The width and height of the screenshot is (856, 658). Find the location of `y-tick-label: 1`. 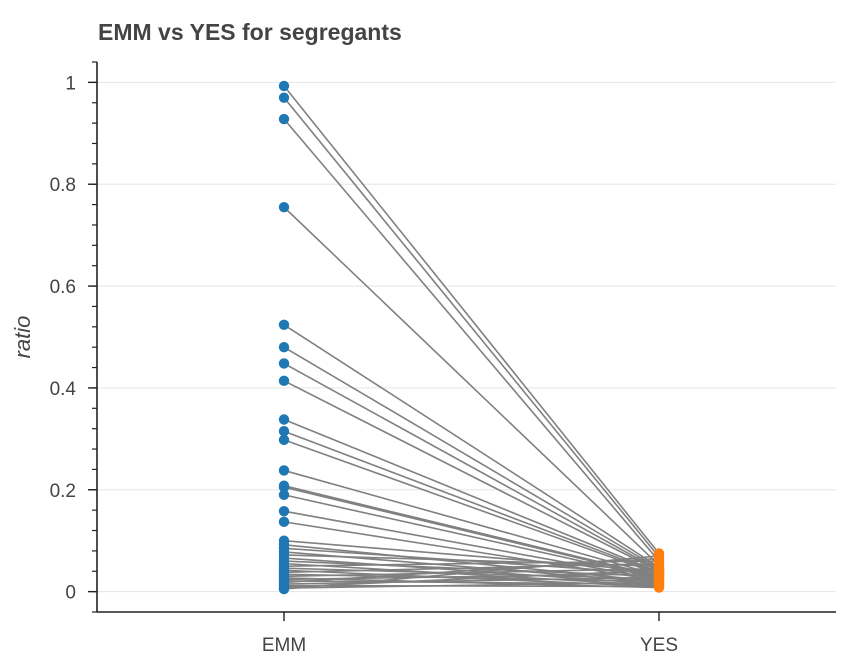

y-tick-label: 1 is located at coordinates (70, 83).